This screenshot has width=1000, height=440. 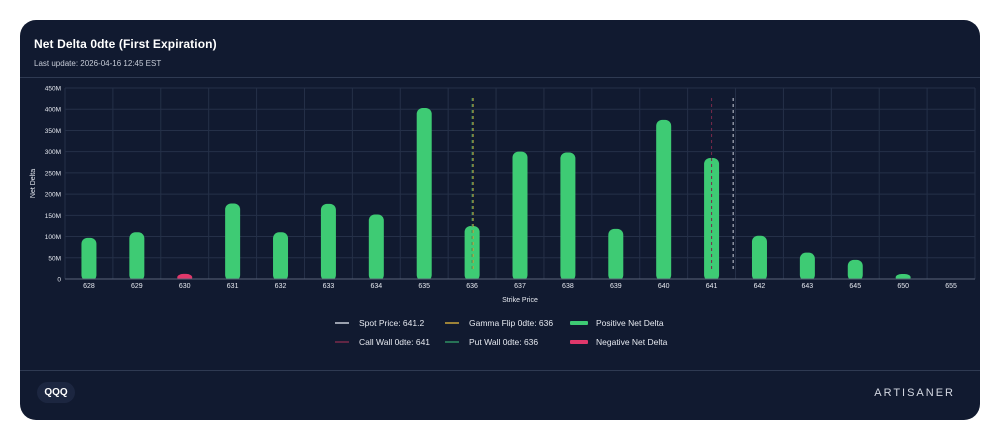 I want to click on x-tick-label: 634, so click(x=376, y=286).